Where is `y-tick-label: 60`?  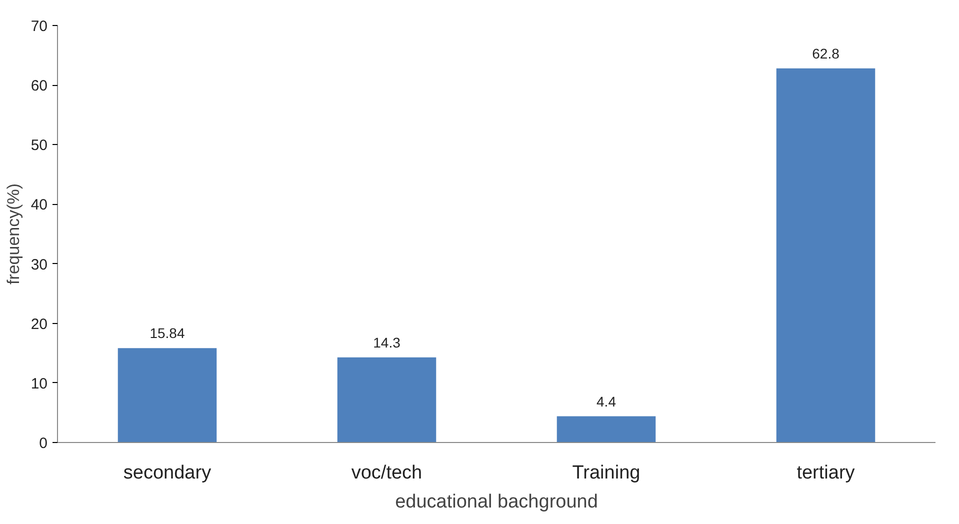 y-tick-label: 60 is located at coordinates (39, 86).